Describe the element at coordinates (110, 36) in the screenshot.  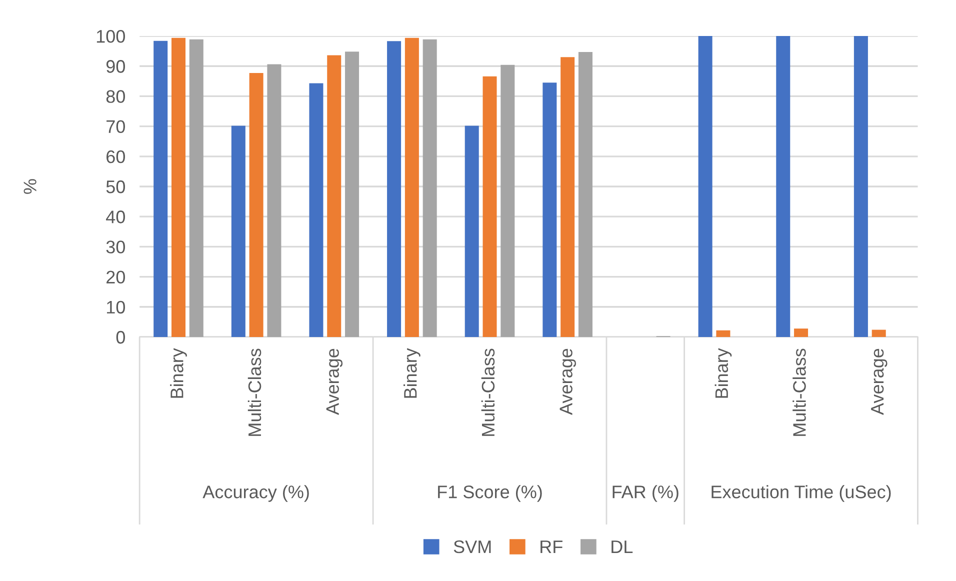
I see `y-tick-label: 100` at that location.